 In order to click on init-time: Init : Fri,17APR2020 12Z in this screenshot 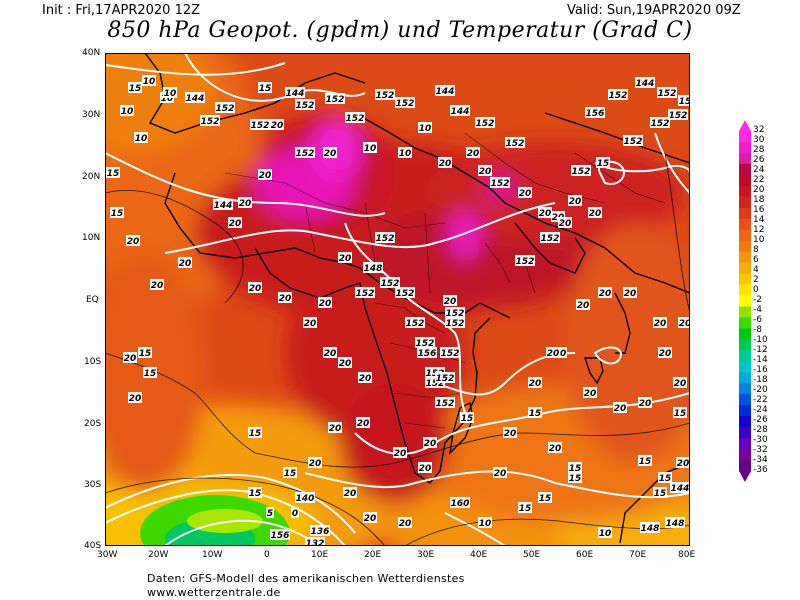, I will do `click(121, 10)`.